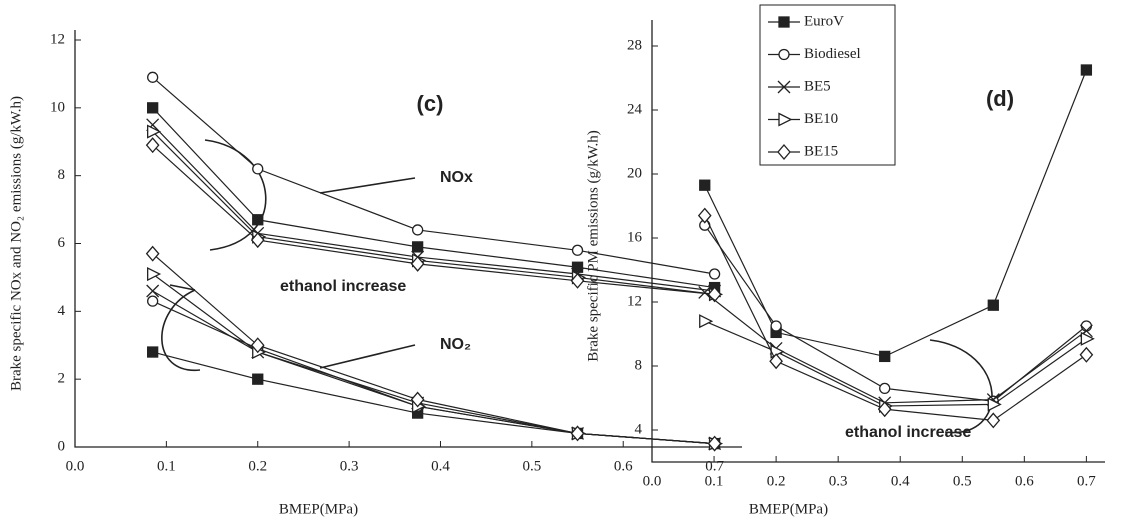 The width and height of the screenshot is (1126, 525). Describe the element at coordinates (318, 509) in the screenshot. I see `x-axis-label: BMEP(MPa)` at that location.